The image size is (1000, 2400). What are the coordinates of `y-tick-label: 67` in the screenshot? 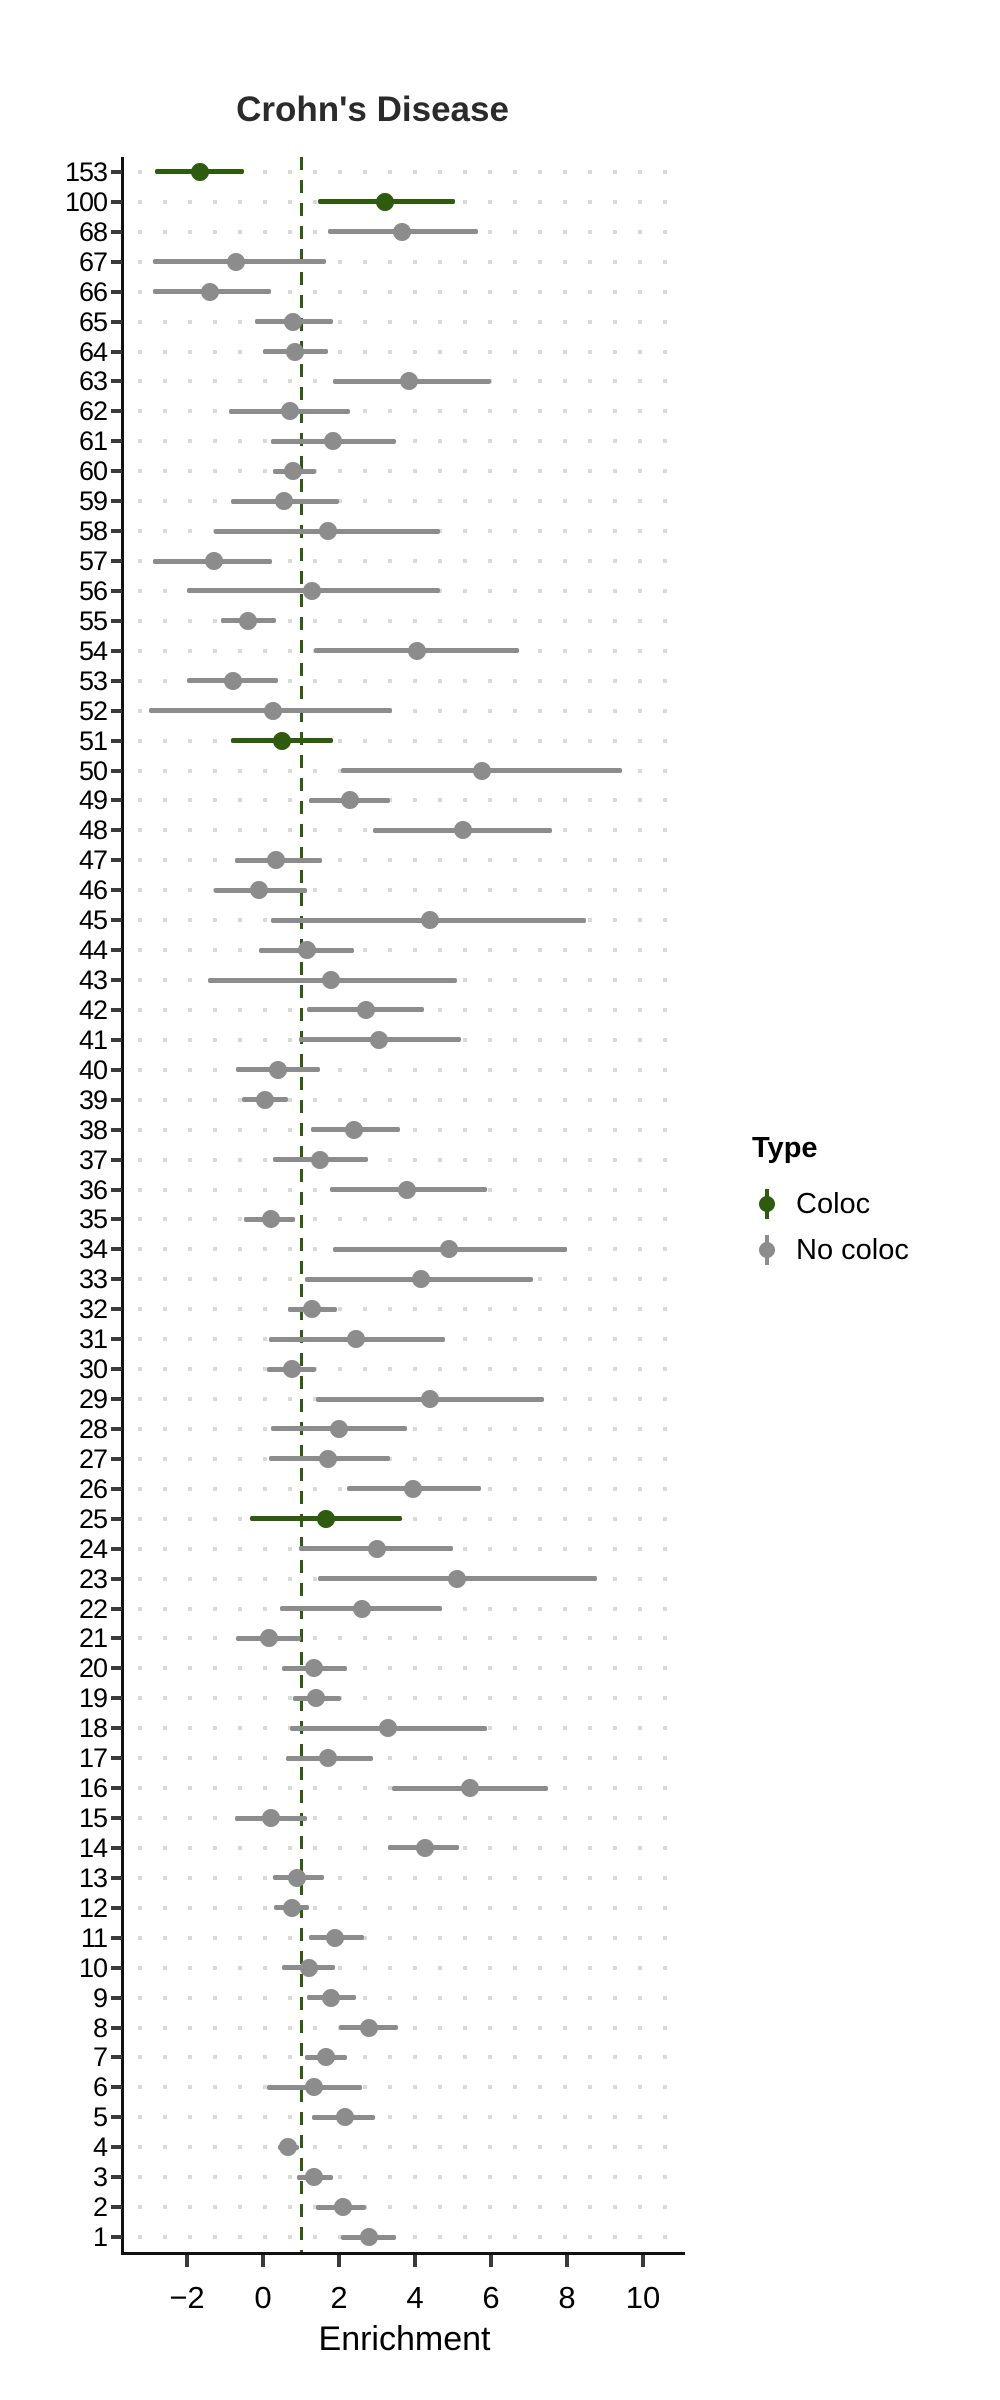 It's located at (93, 261).